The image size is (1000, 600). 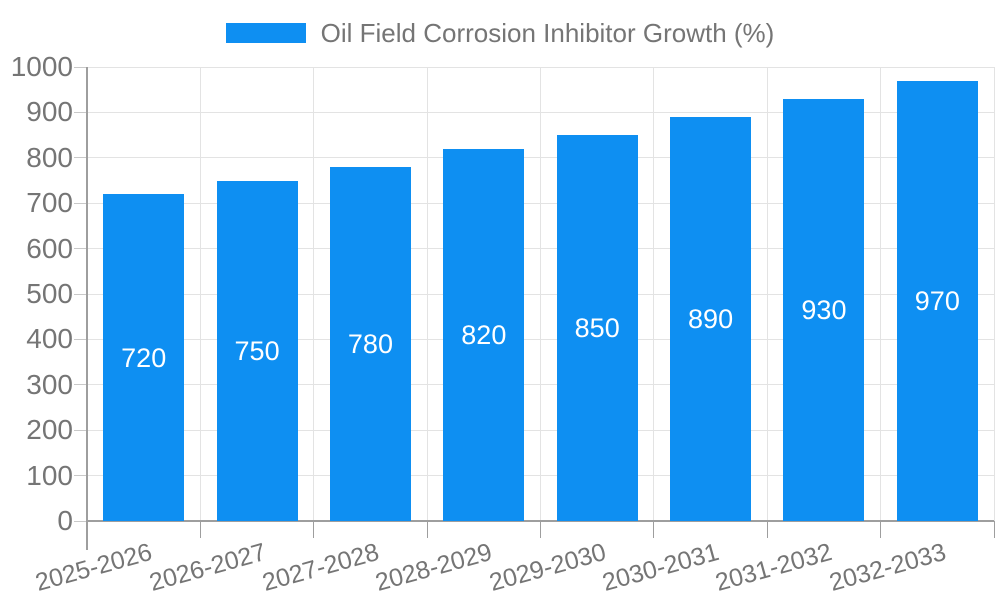 I want to click on y-axis-label: 500, so click(x=49, y=293).